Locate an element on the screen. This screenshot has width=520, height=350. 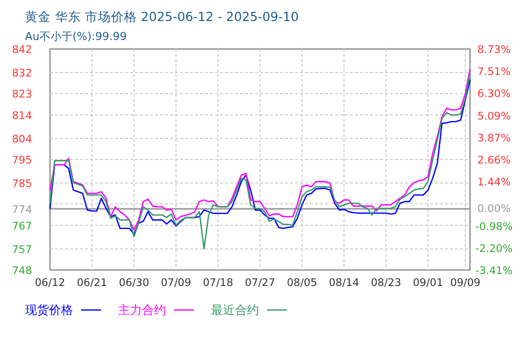
y2-tick-label: 8.73% is located at coordinates (494, 50).